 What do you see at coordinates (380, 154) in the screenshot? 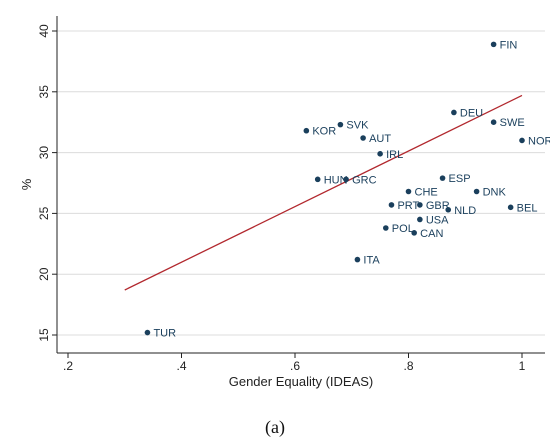
I see `data-point-irl` at bounding box center [380, 154].